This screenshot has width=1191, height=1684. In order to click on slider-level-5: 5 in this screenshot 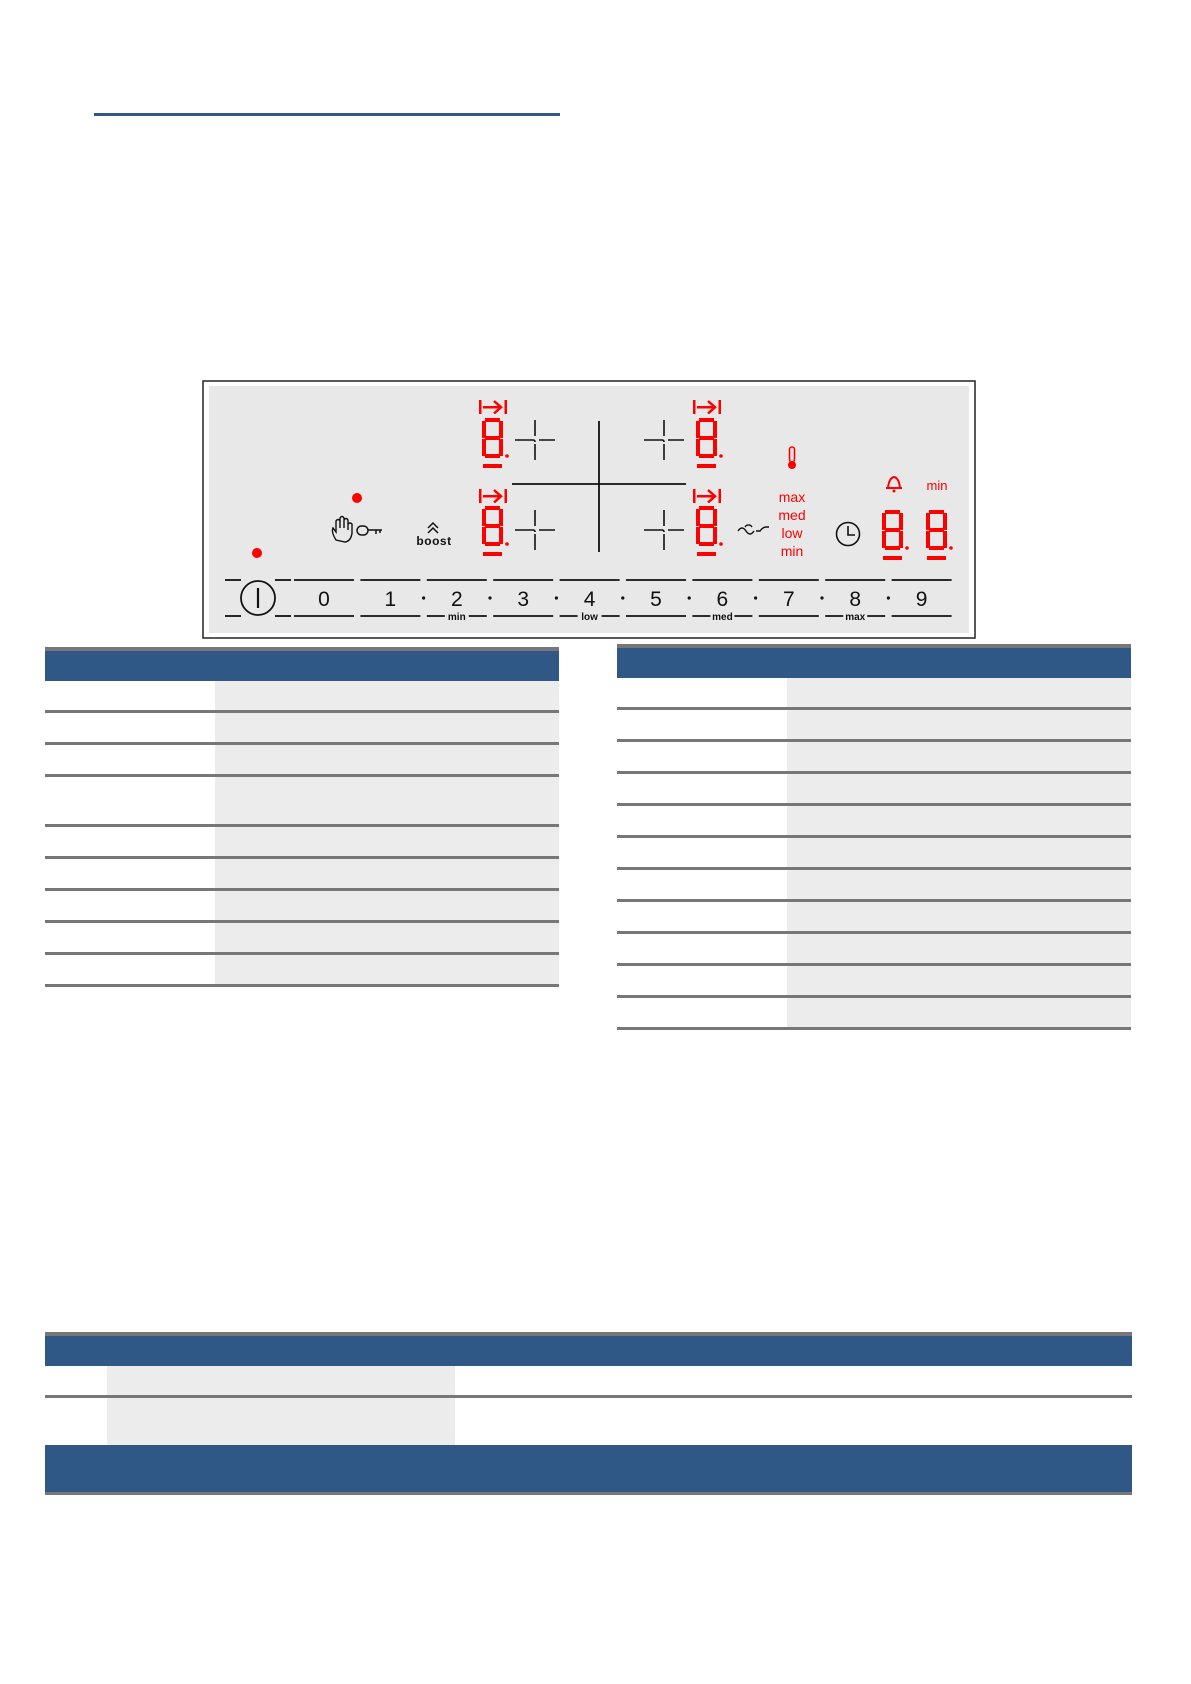, I will do `click(656, 599)`.